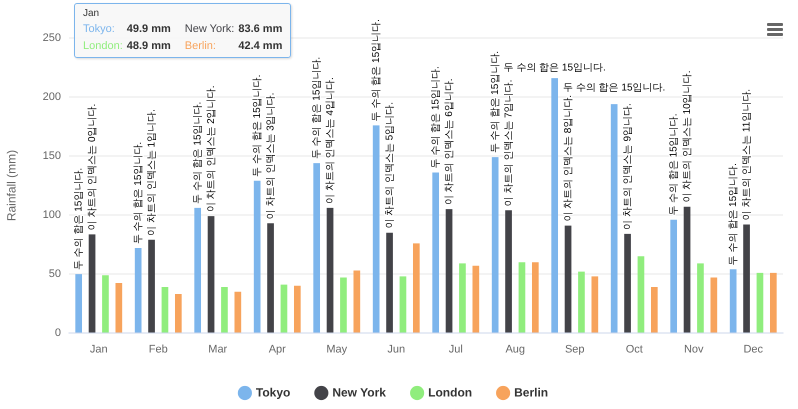 The height and width of the screenshot is (409, 798). I want to click on y-axis-title: Rainfall (mm), so click(11, 186).